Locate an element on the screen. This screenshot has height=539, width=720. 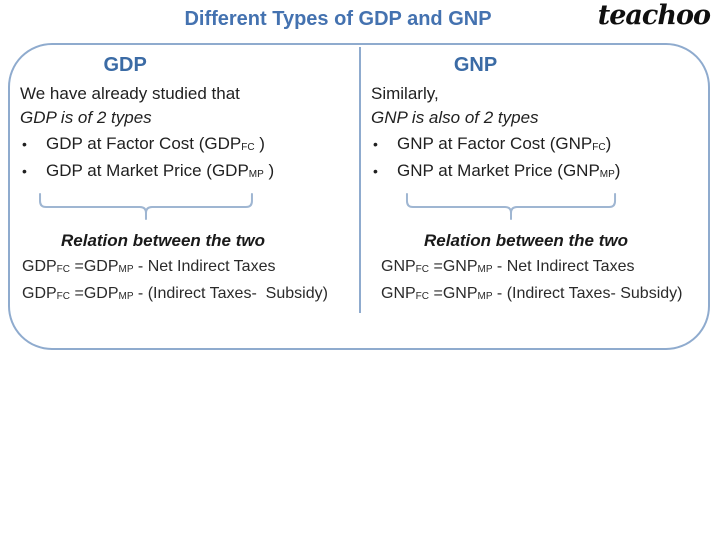
gnp-bullet-factor-cost: • GNP at Factor Cost (GNPFC) is located at coordinates (492, 144).